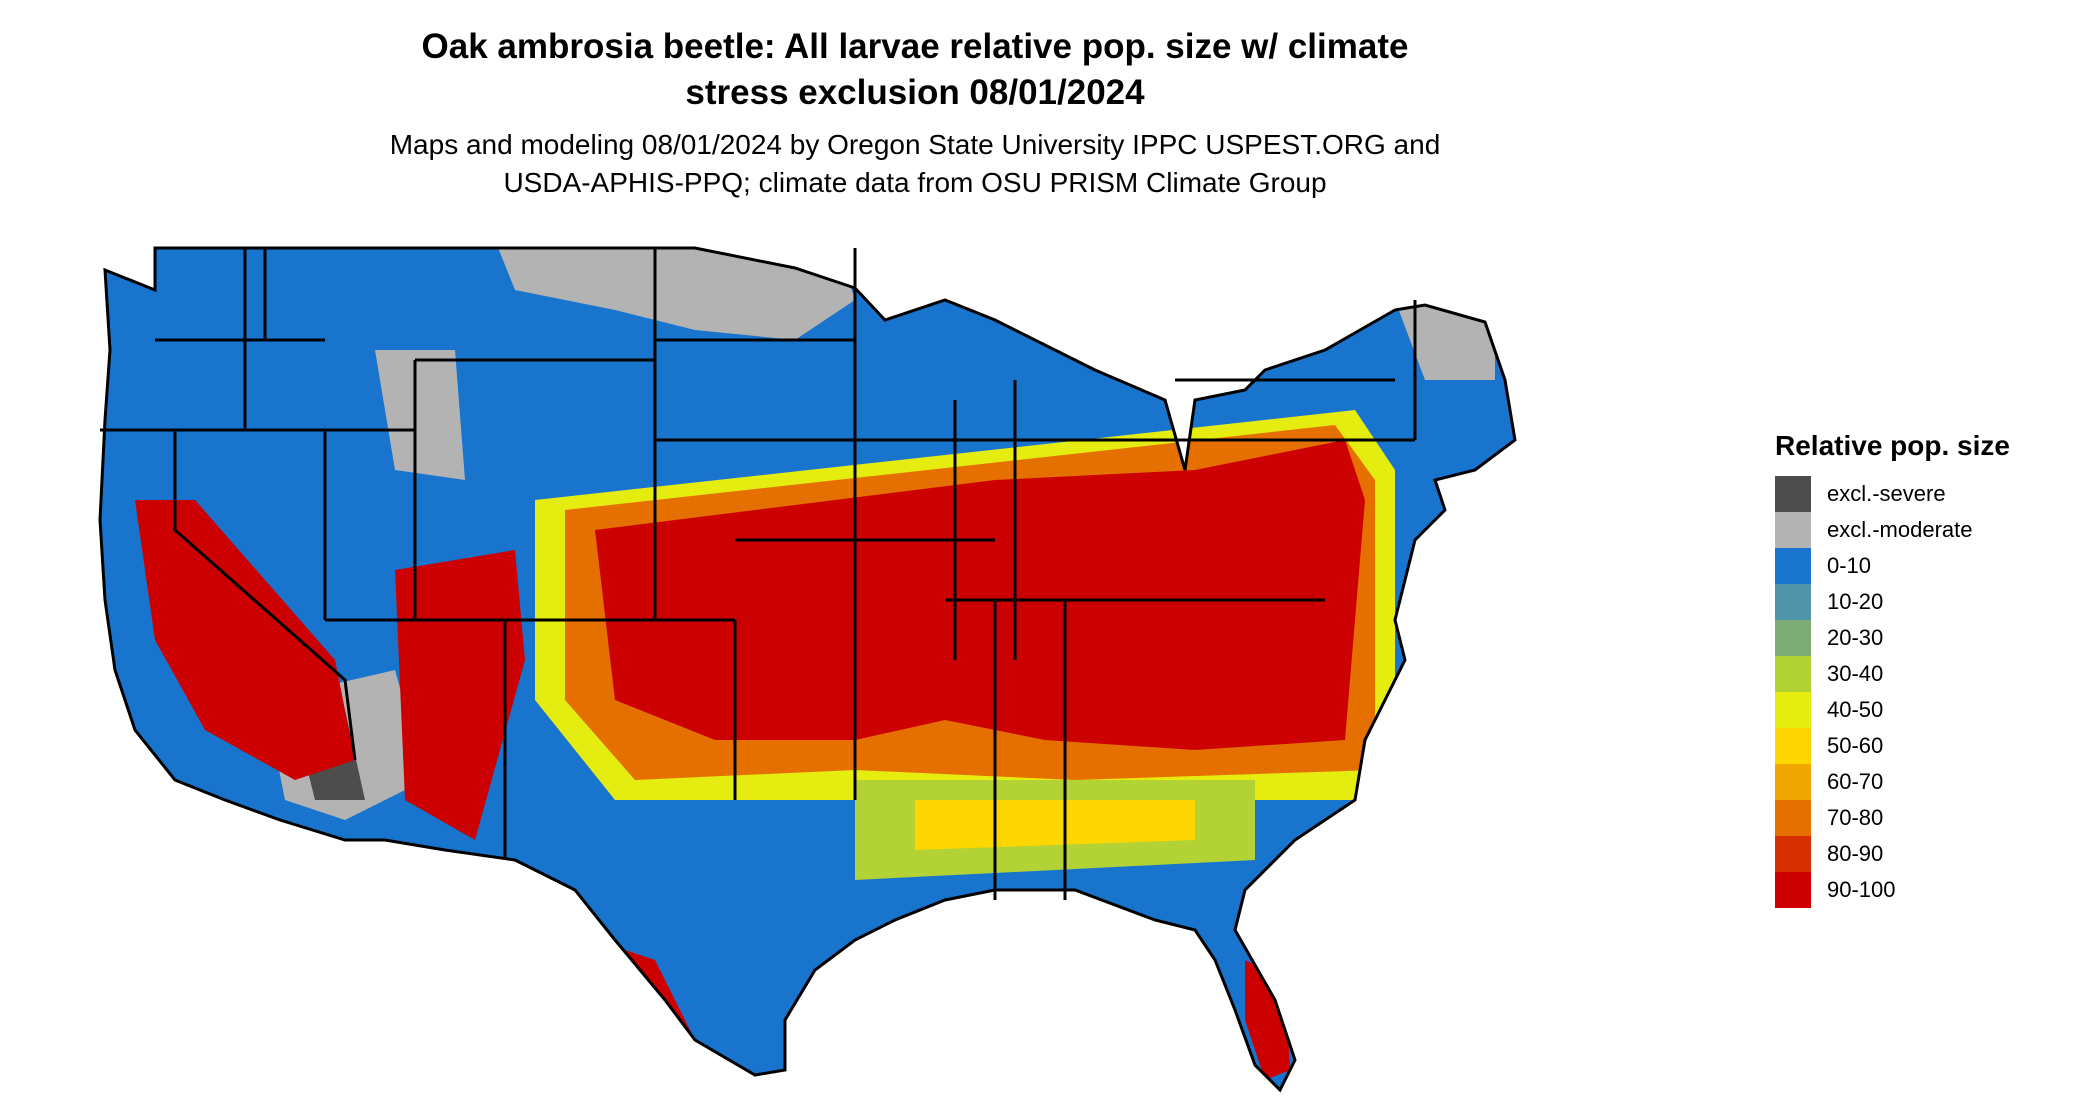 This screenshot has width=2100, height=1116. I want to click on zone-50-60-gulf, so click(1055, 825).